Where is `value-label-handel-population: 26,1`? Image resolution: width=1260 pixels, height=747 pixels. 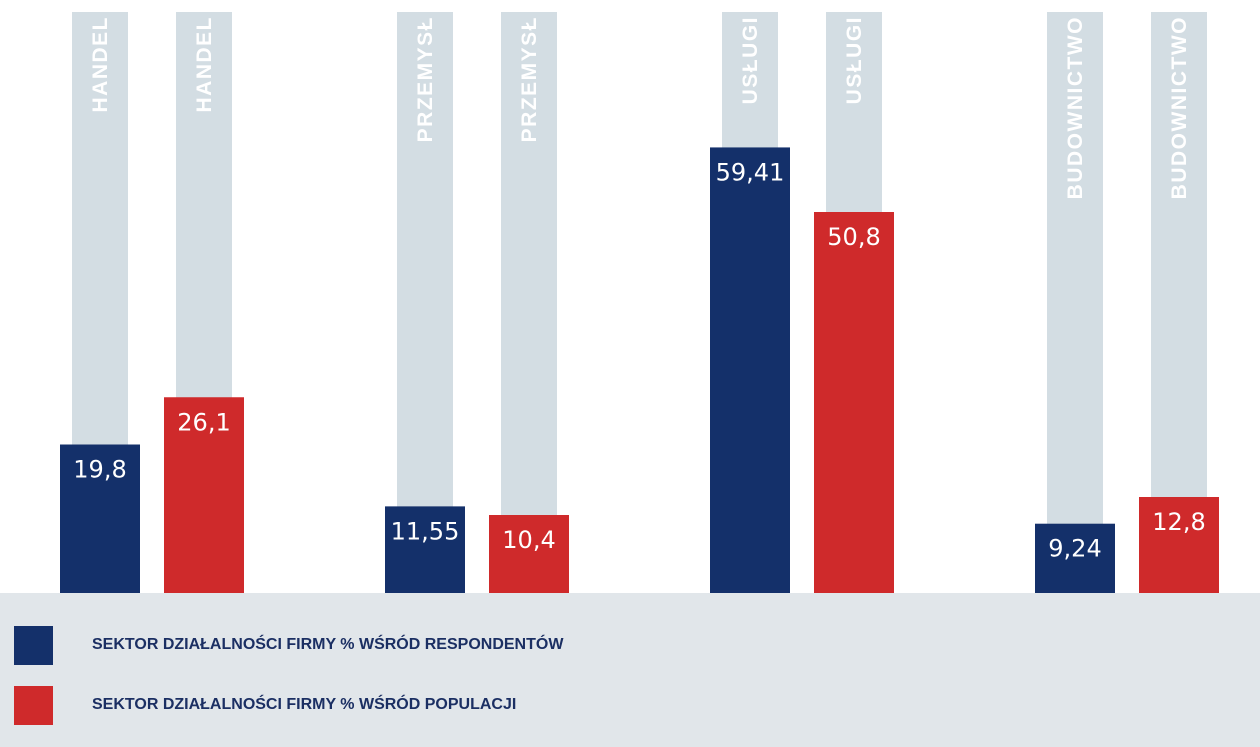
value-label-handel-population: 26,1 is located at coordinates (203, 422).